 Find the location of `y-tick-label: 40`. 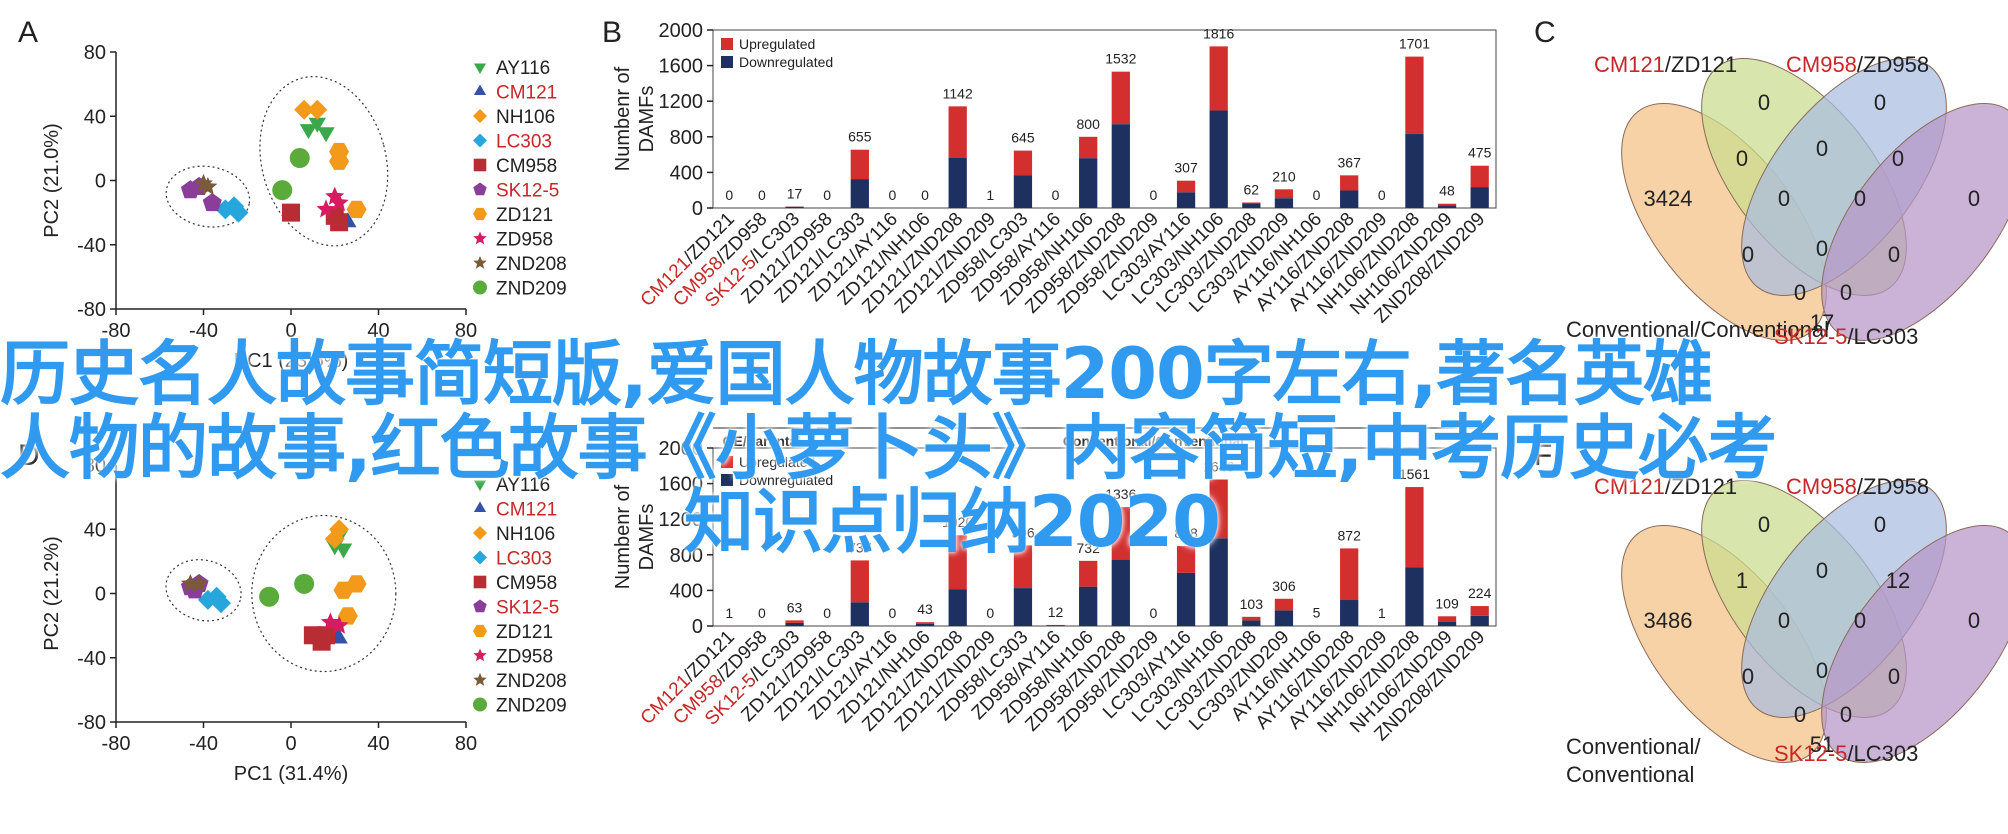

y-tick-label: 40 is located at coordinates (95, 530).